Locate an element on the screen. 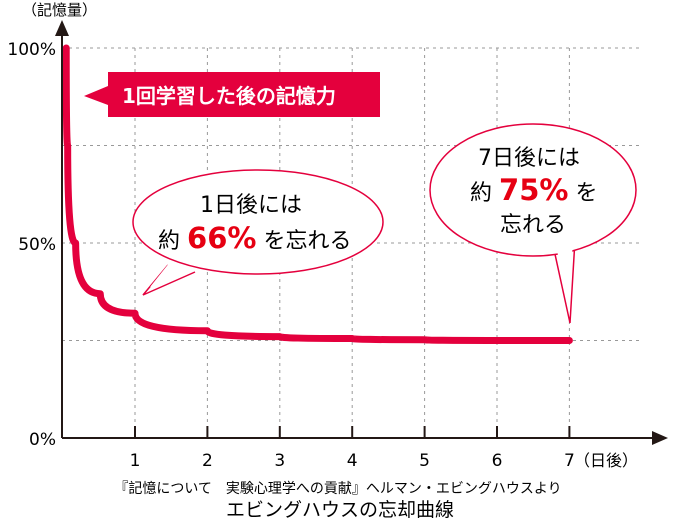 The width and height of the screenshot is (680, 523). y-tick-label: 100% is located at coordinates (31, 50).